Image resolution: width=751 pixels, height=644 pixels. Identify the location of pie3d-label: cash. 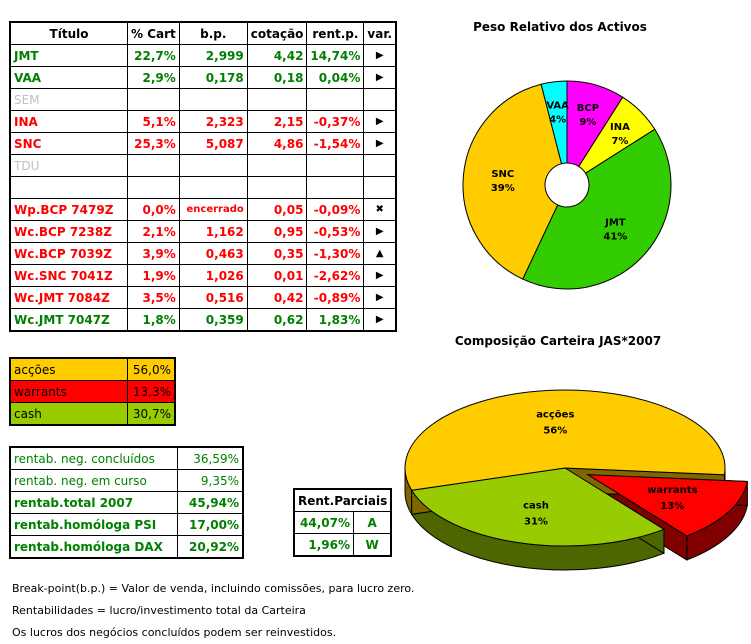
(536, 506).